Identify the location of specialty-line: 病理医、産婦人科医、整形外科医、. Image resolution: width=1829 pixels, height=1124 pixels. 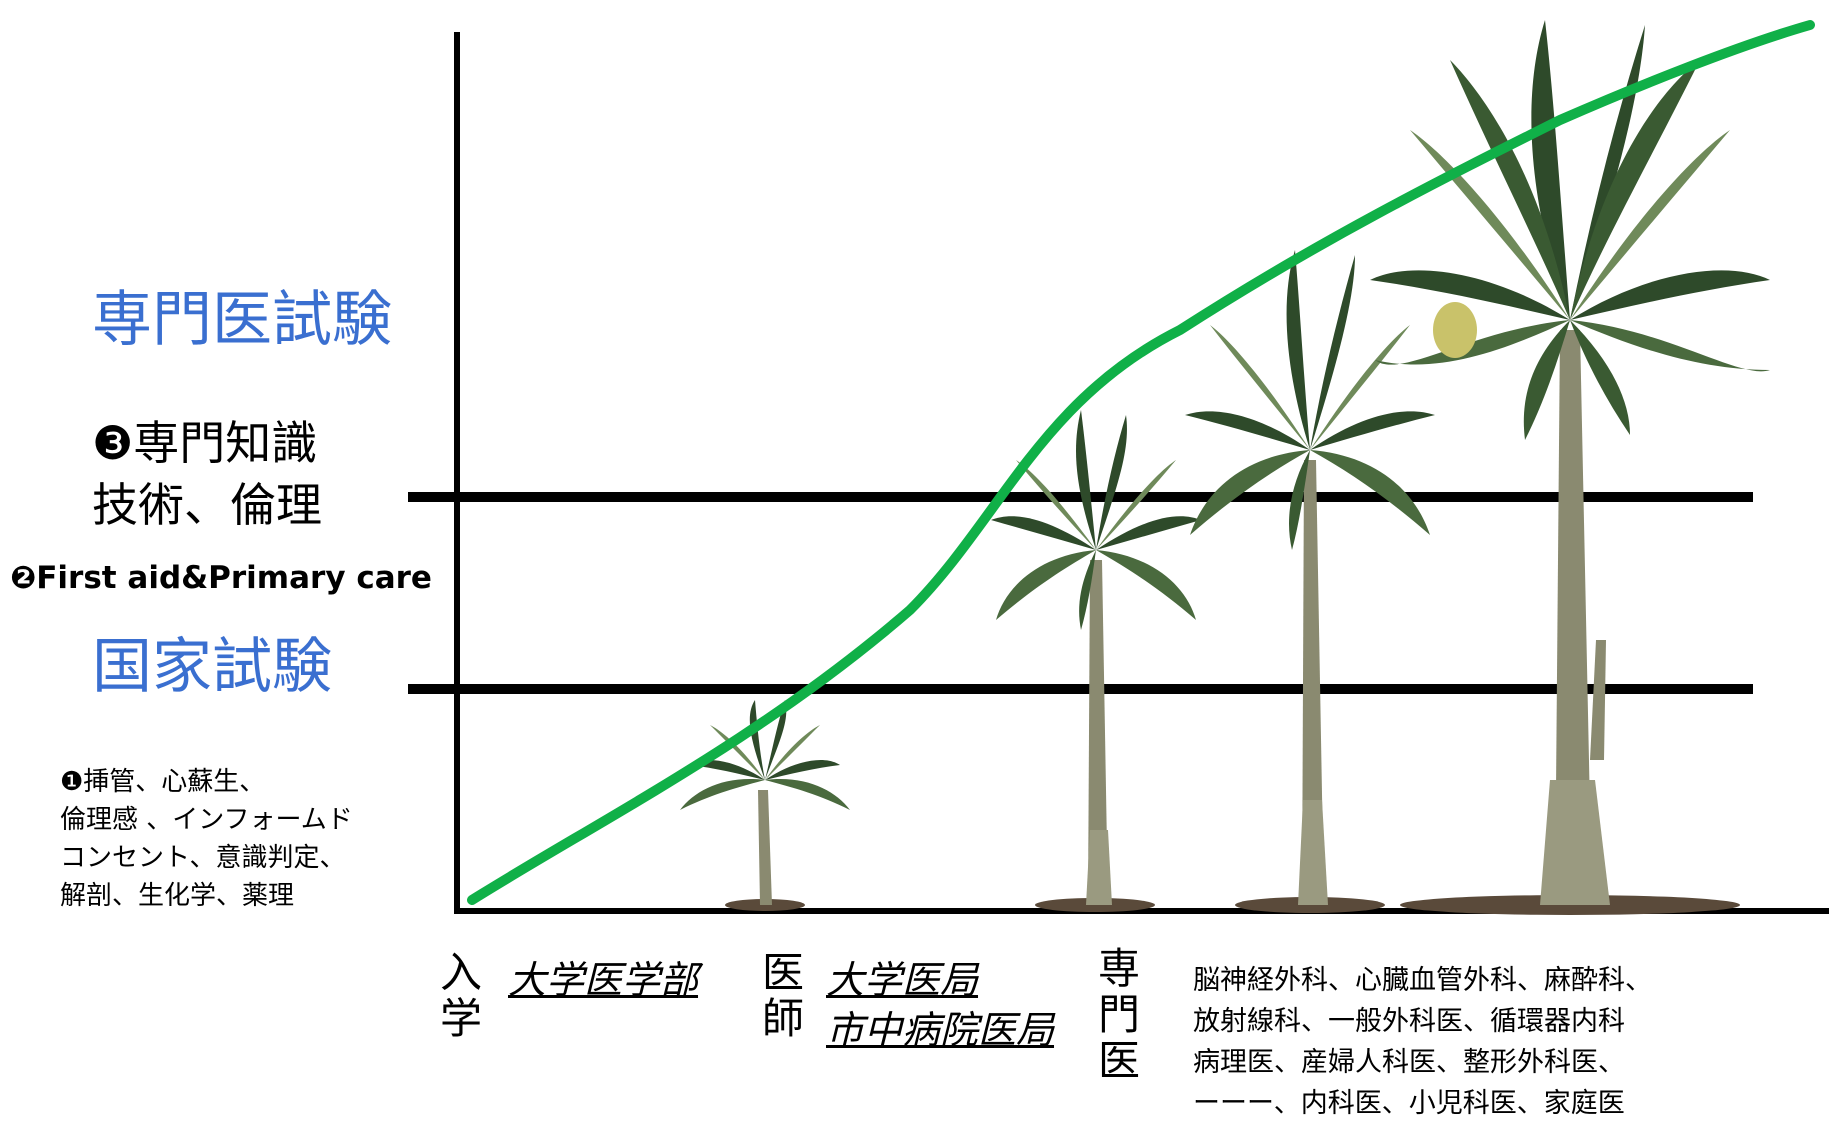
(1409, 1062).